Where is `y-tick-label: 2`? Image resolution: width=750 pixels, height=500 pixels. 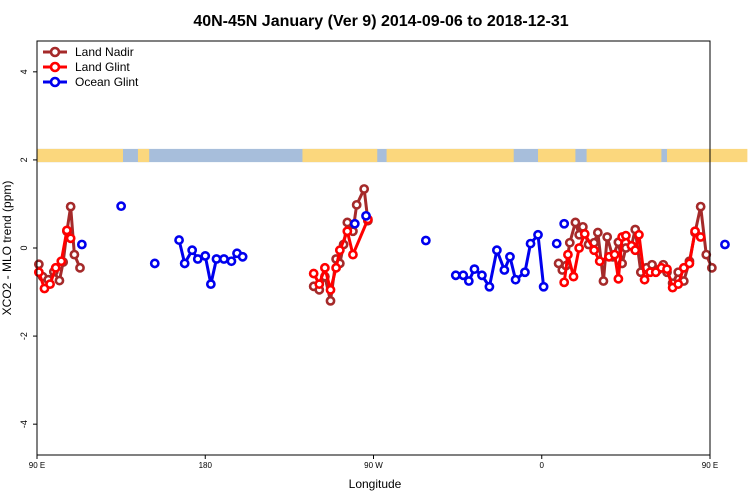
y-tick-label: 2 is located at coordinates (24, 159).